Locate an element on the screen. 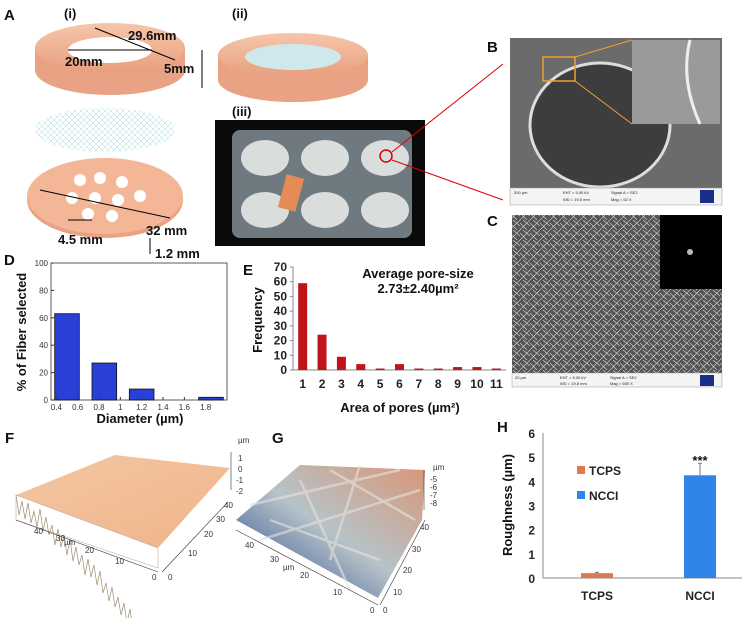 The image size is (756, 618). dim-thickness: 1.2 mm is located at coordinates (177, 253).